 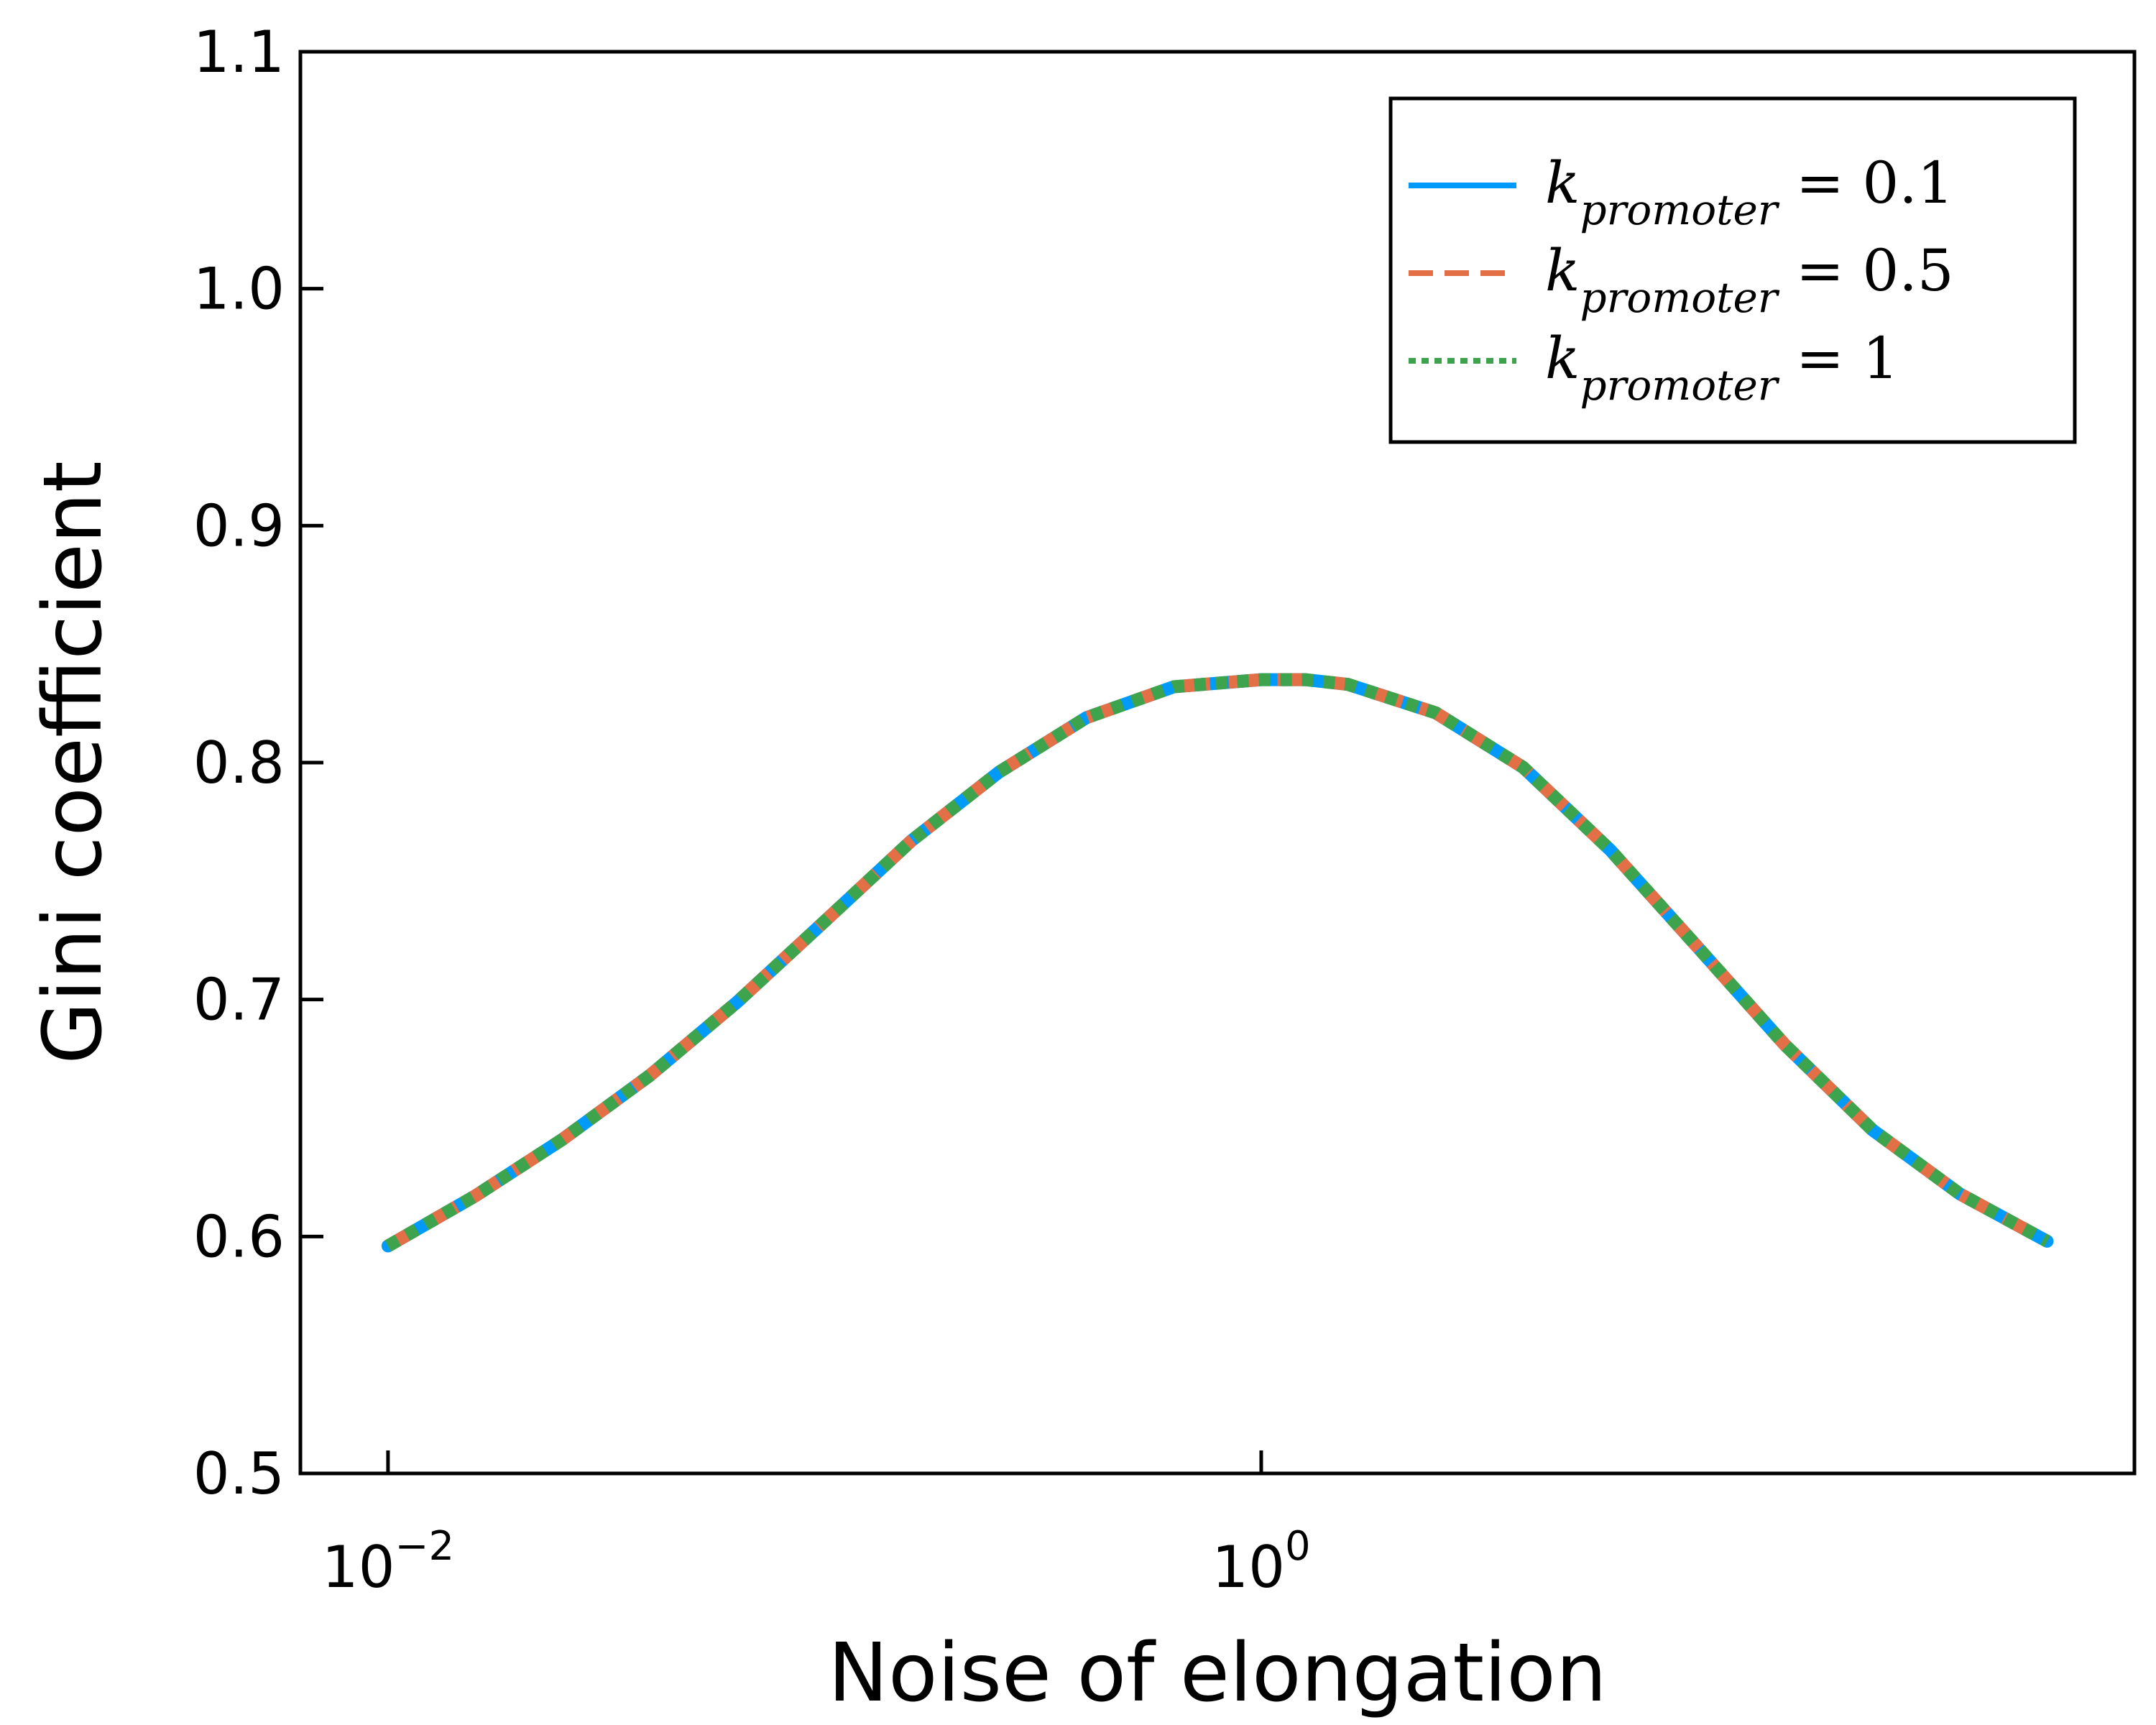 I want to click on y-tick-label: 0.9, so click(x=239, y=525).